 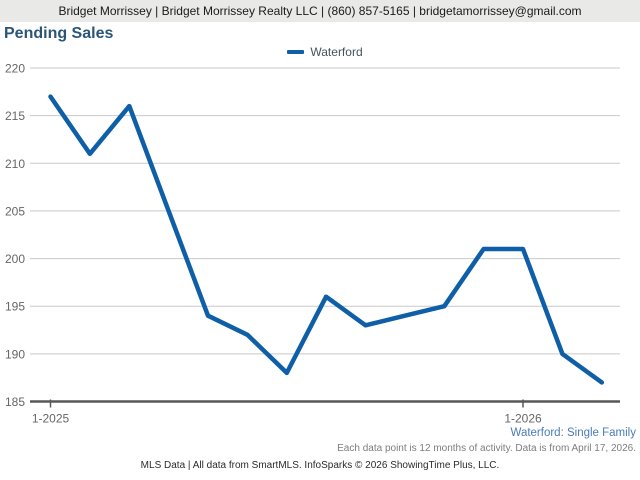 I want to click on svg-text: 200, so click(x=15, y=259).